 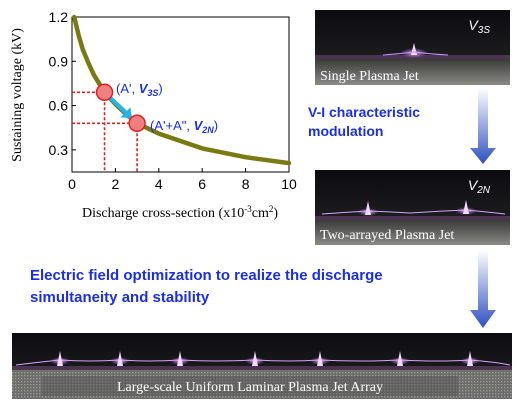 What do you see at coordinates (479, 26) in the screenshot?
I see `voltage-tag-3s: V3S` at bounding box center [479, 26].